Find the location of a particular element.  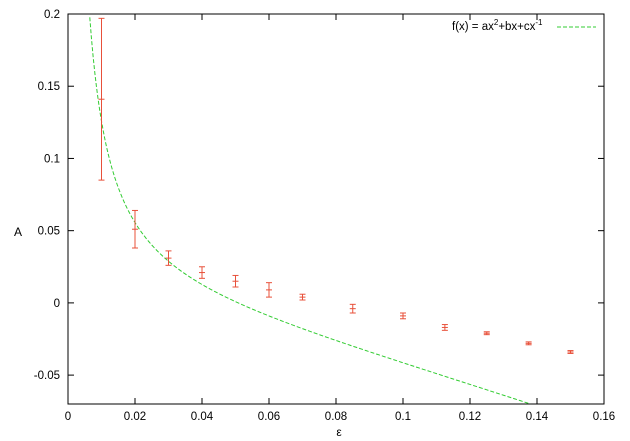

y-tick-label: 0 is located at coordinates (57, 304).